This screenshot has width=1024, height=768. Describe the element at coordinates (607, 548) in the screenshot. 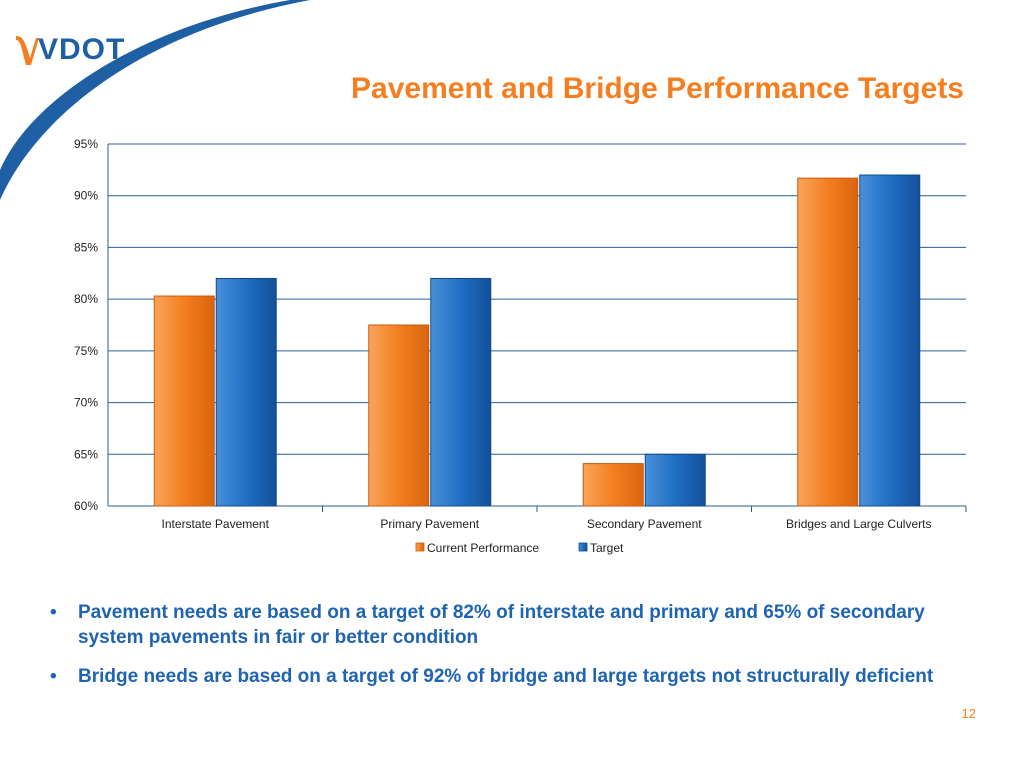

I see `legend-label: Target` at that location.